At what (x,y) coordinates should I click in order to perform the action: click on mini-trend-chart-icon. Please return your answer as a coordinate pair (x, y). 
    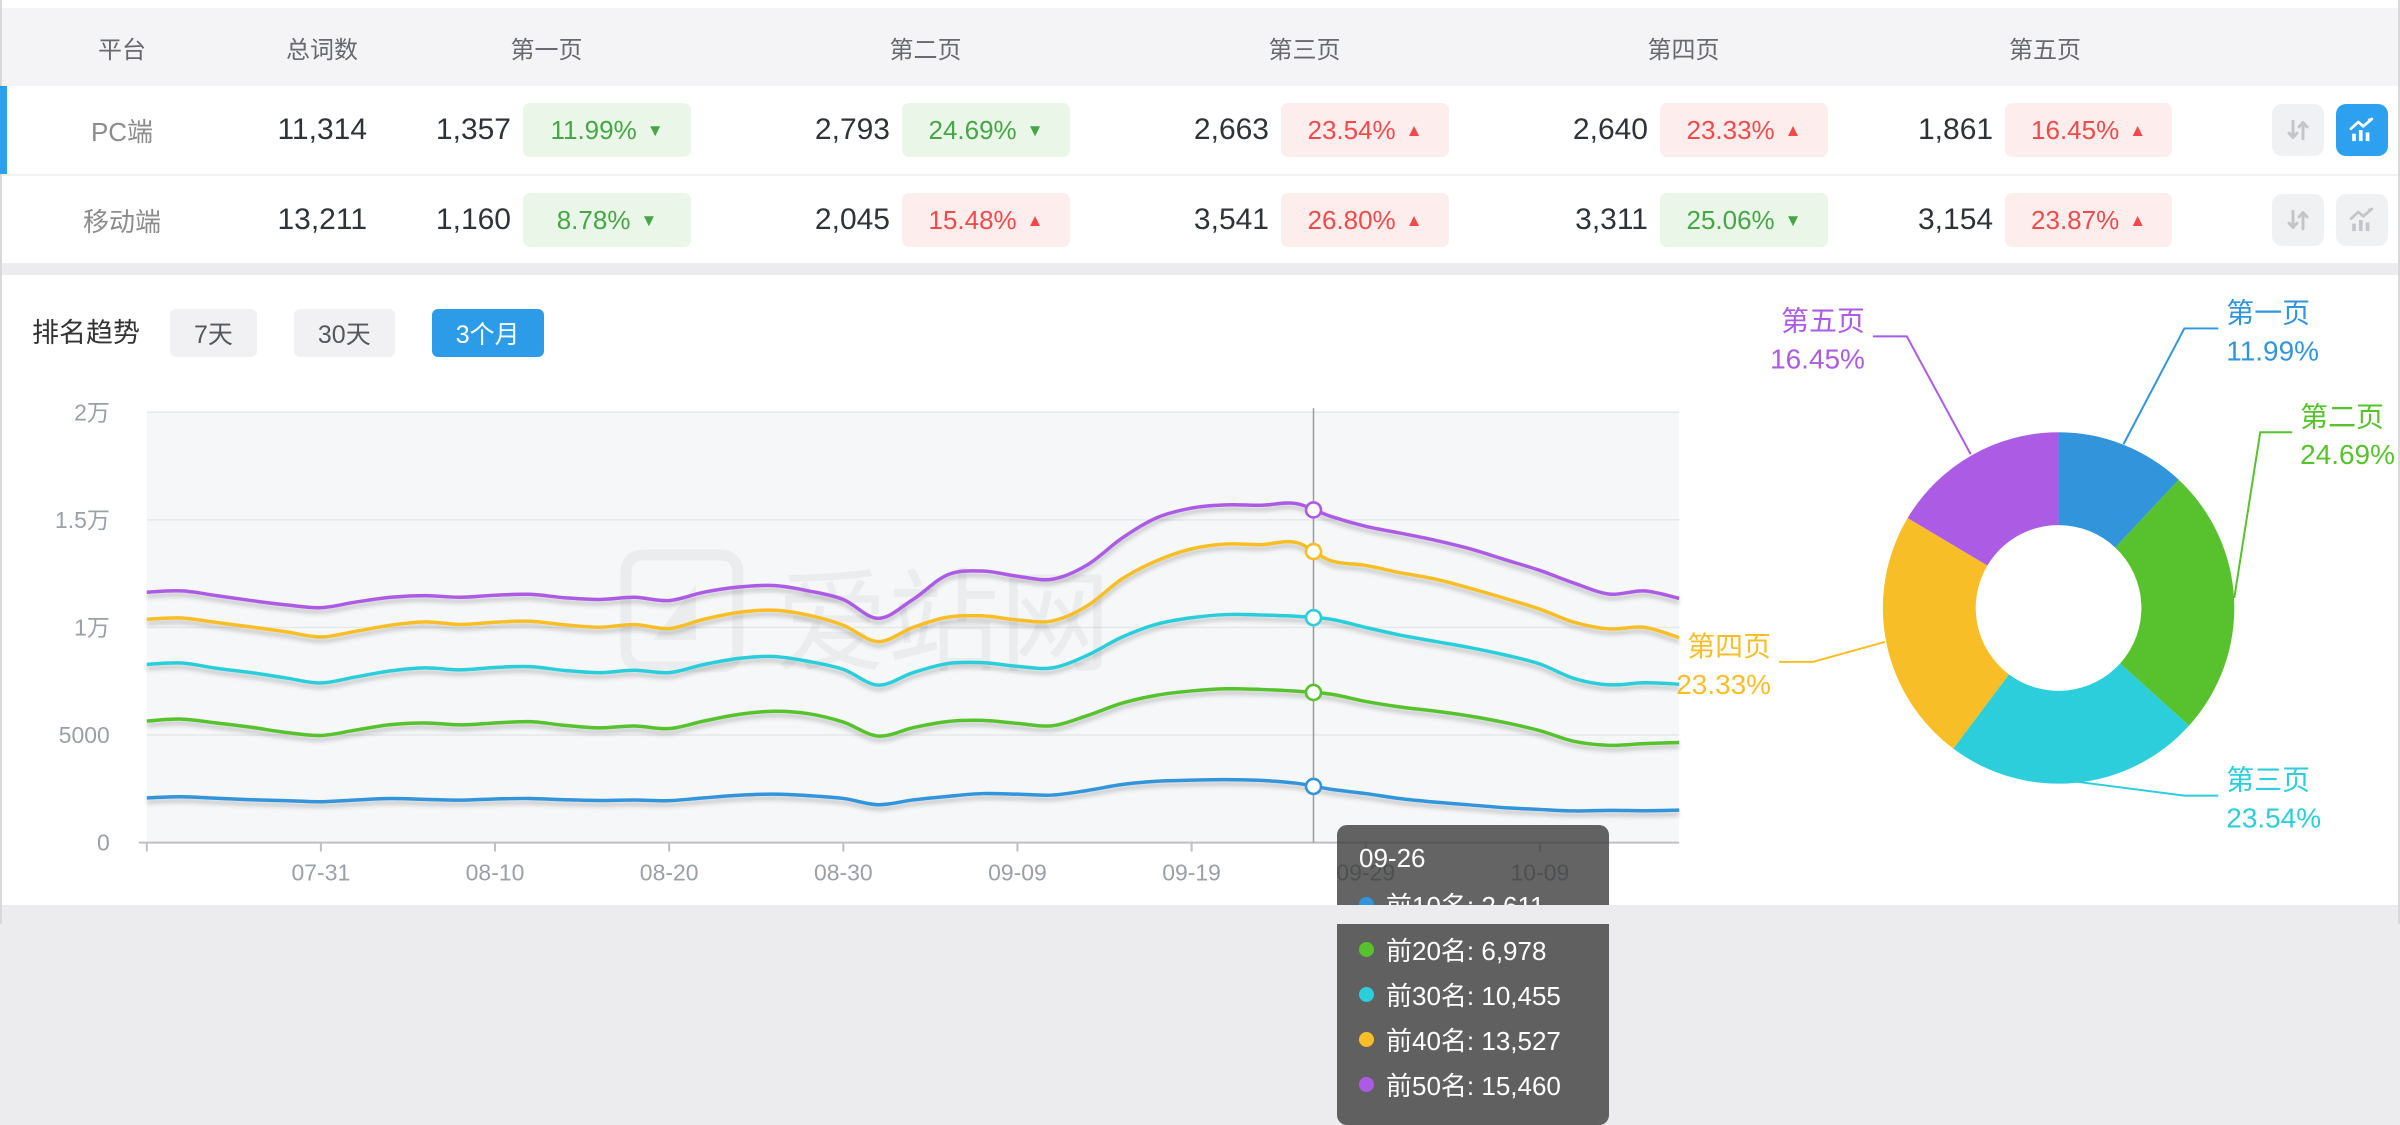
    Looking at the image, I should click on (2361, 129).